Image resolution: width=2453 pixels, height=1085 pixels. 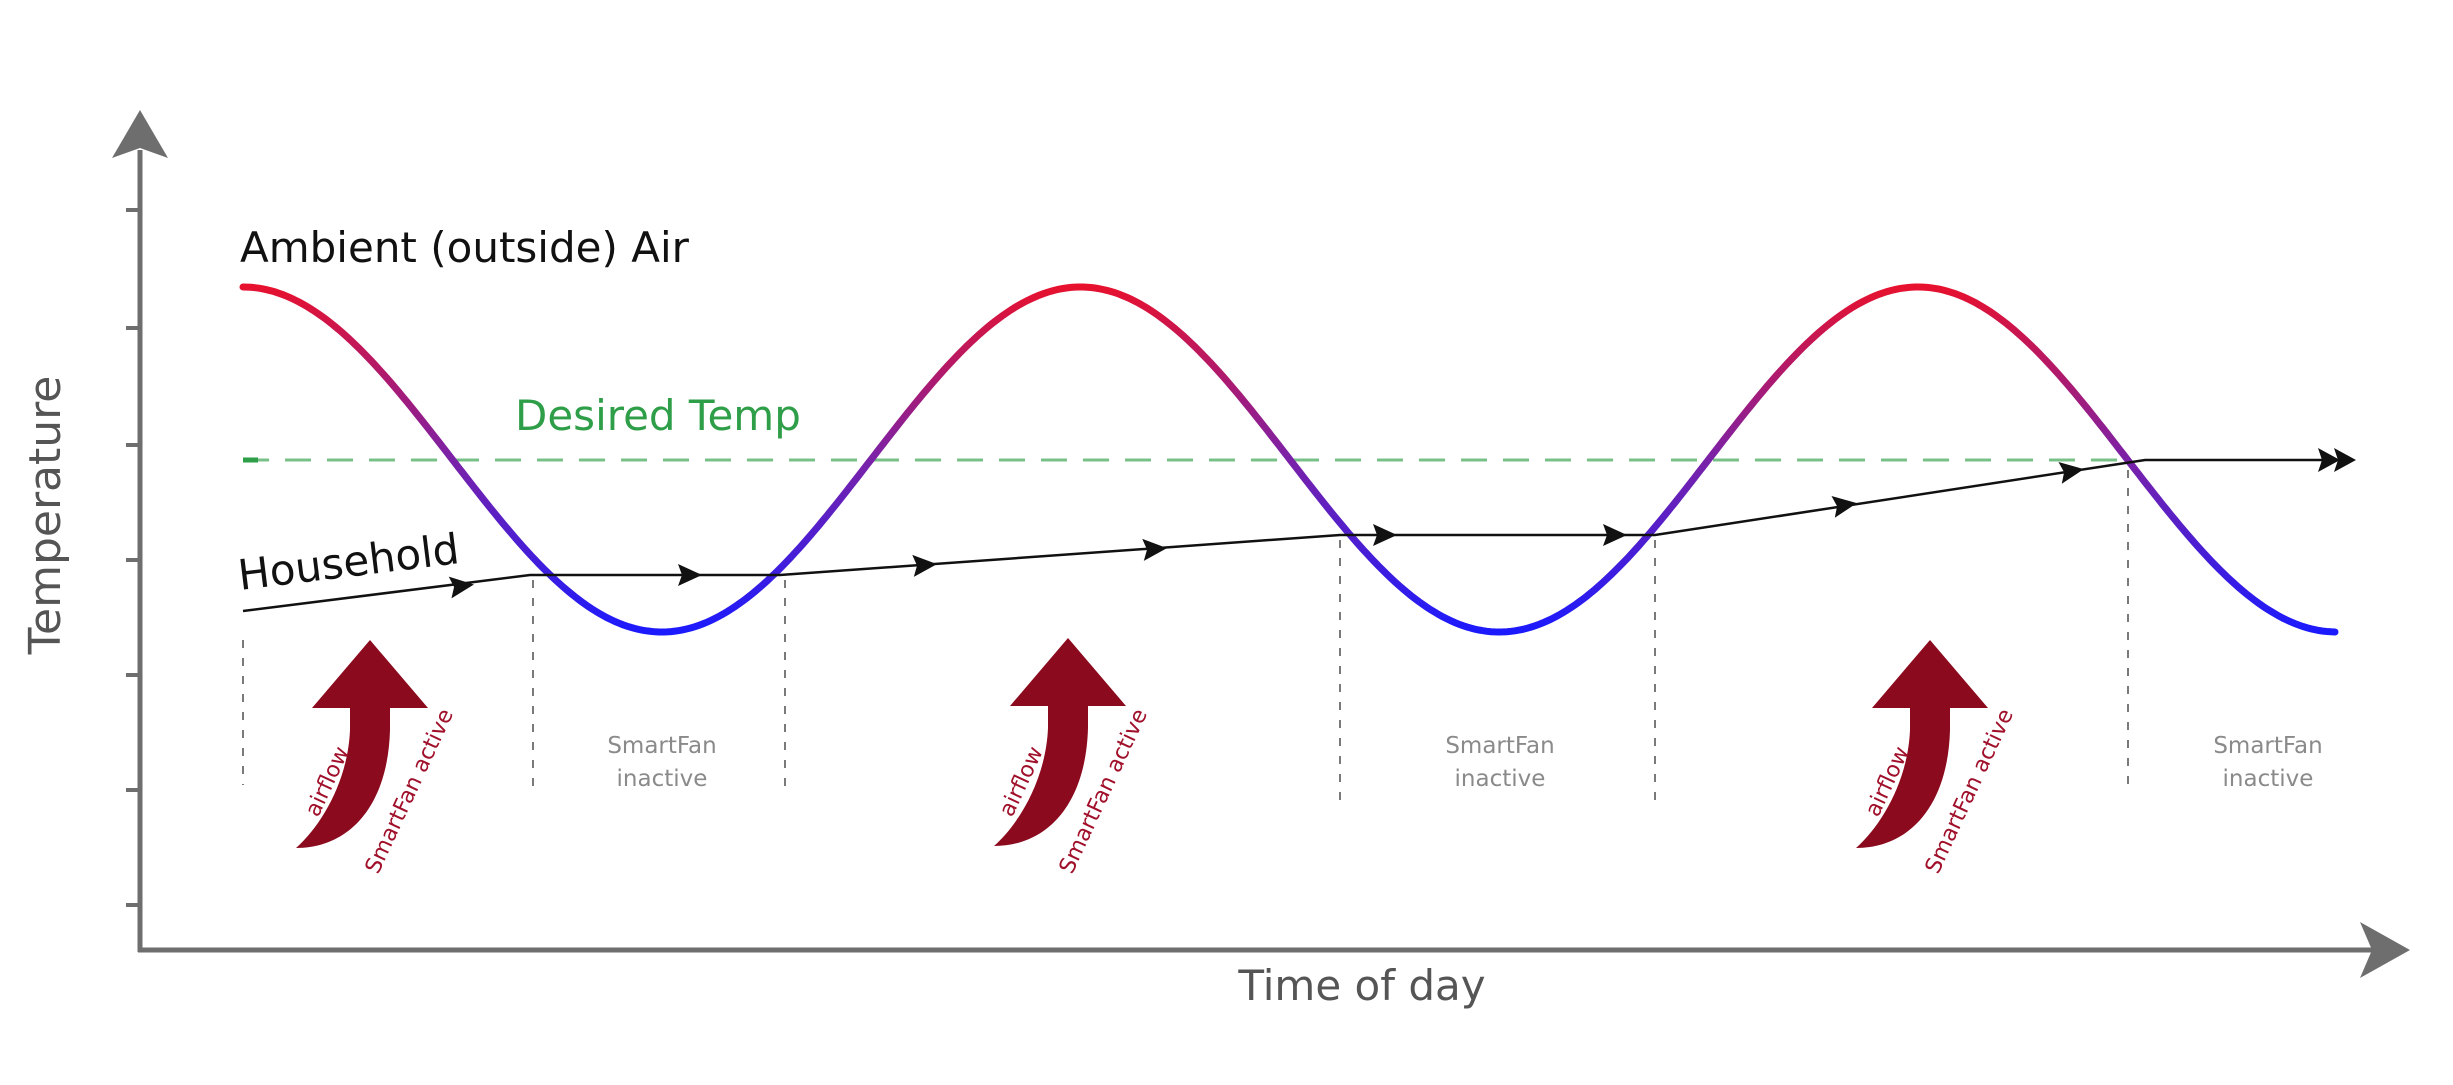 I want to click on x-axis-arrow-icon, so click(x=2385, y=950).